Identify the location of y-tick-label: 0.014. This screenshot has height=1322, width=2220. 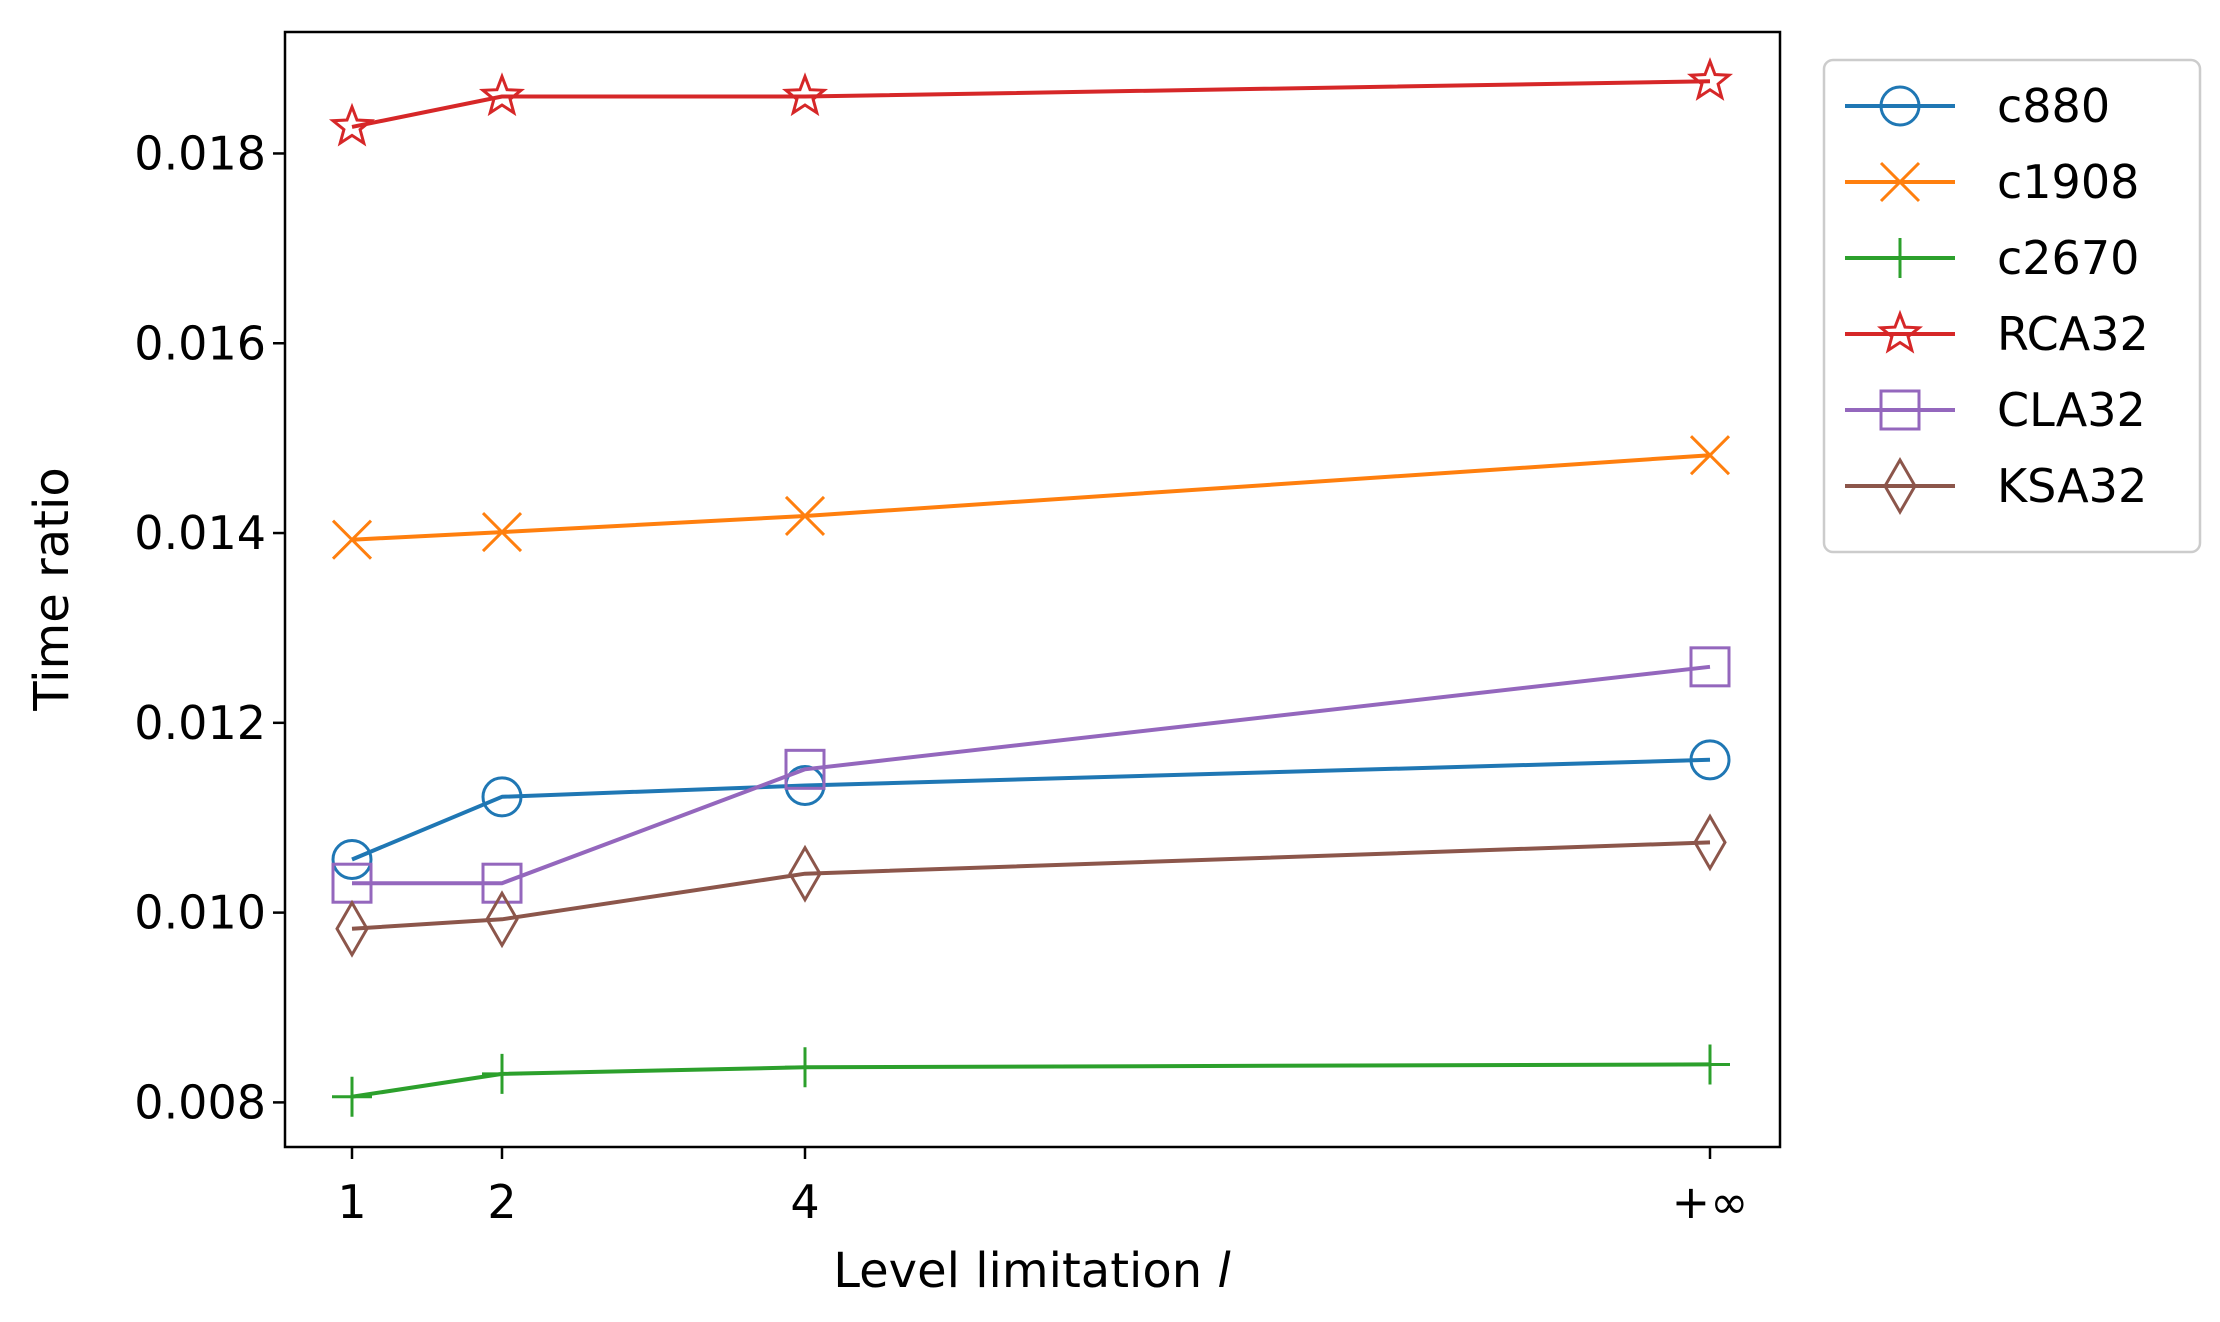
(200, 533).